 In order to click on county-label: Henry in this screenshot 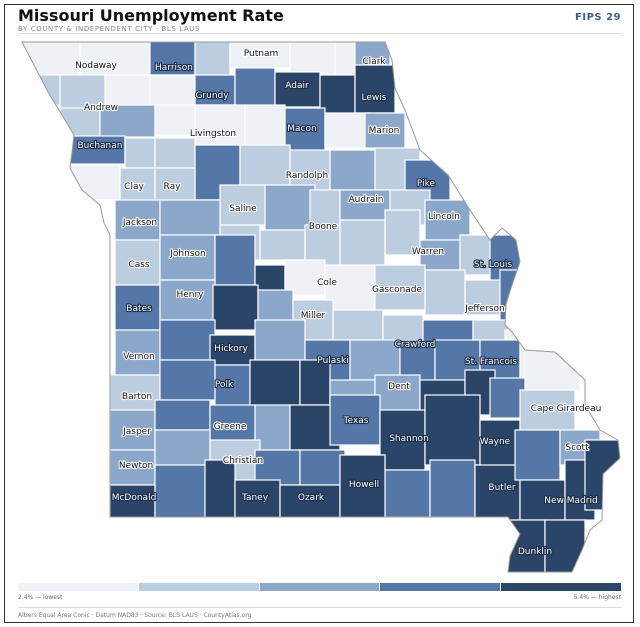, I will do `click(190, 295)`.